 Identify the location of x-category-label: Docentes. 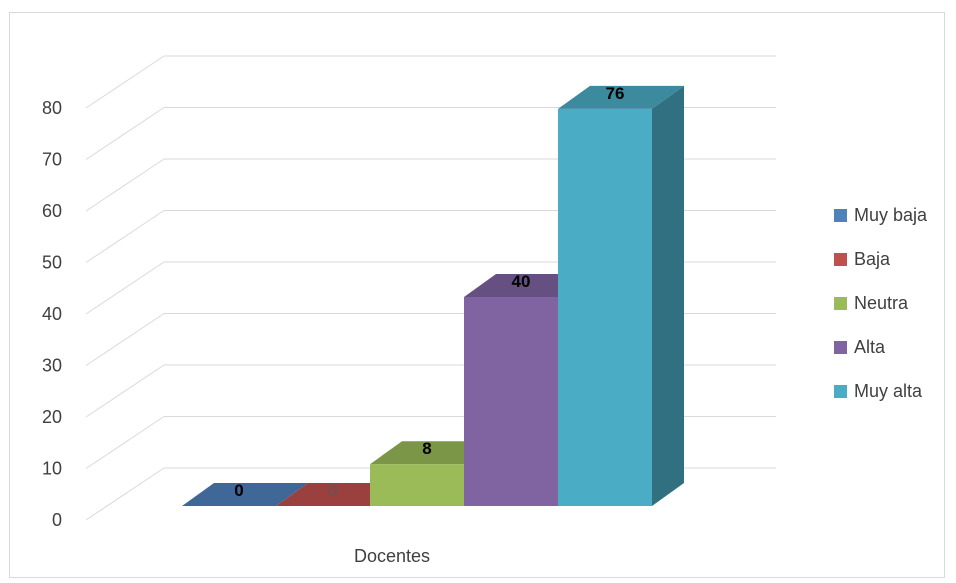
(392, 556).